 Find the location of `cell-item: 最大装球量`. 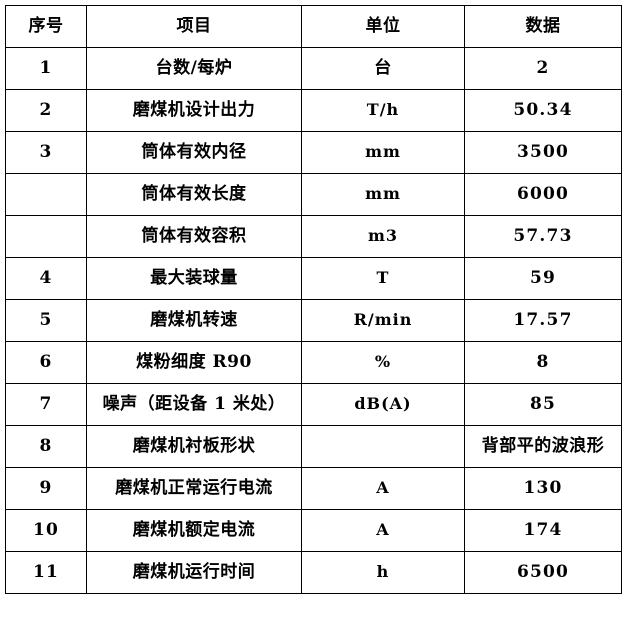

cell-item: 最大装球量 is located at coordinates (194, 278).